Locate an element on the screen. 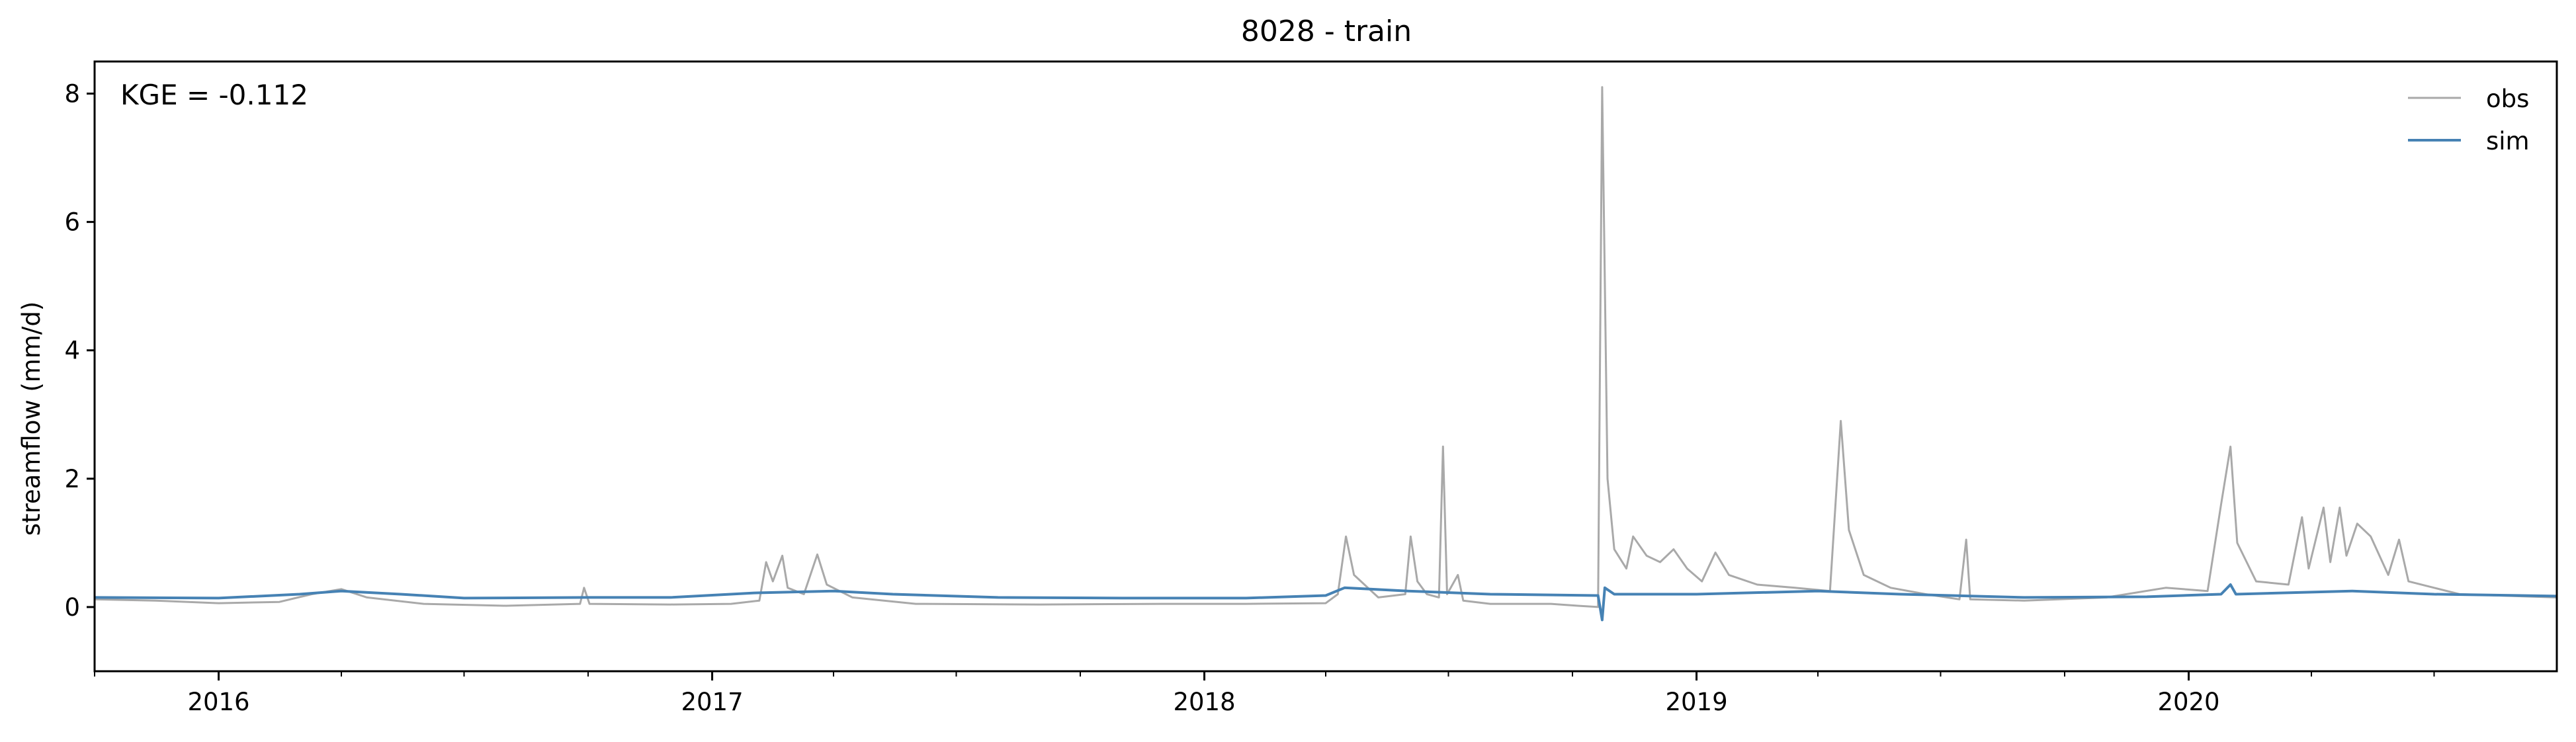  kge-annotation: KGE = -0.112 is located at coordinates (214, 95).